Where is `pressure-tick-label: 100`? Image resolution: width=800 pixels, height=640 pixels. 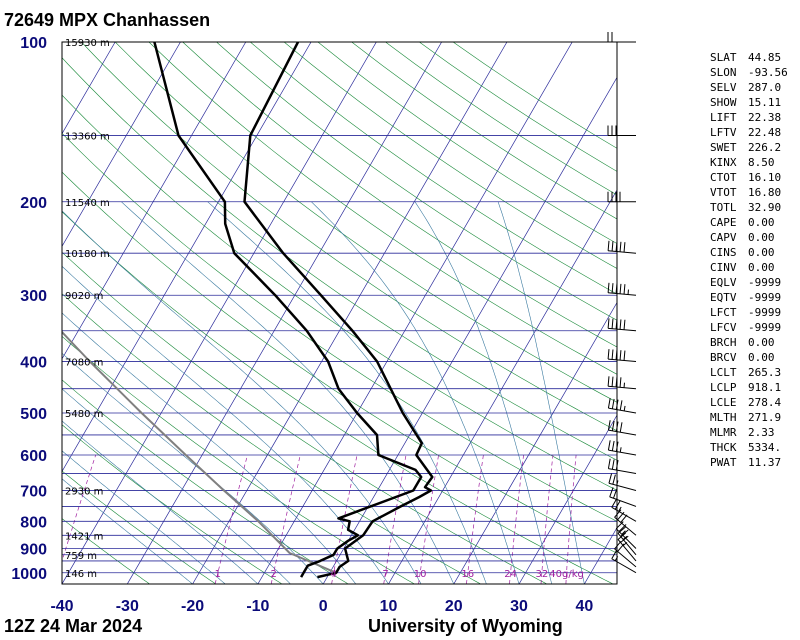
pressure-tick-label: 100 is located at coordinates (33, 43).